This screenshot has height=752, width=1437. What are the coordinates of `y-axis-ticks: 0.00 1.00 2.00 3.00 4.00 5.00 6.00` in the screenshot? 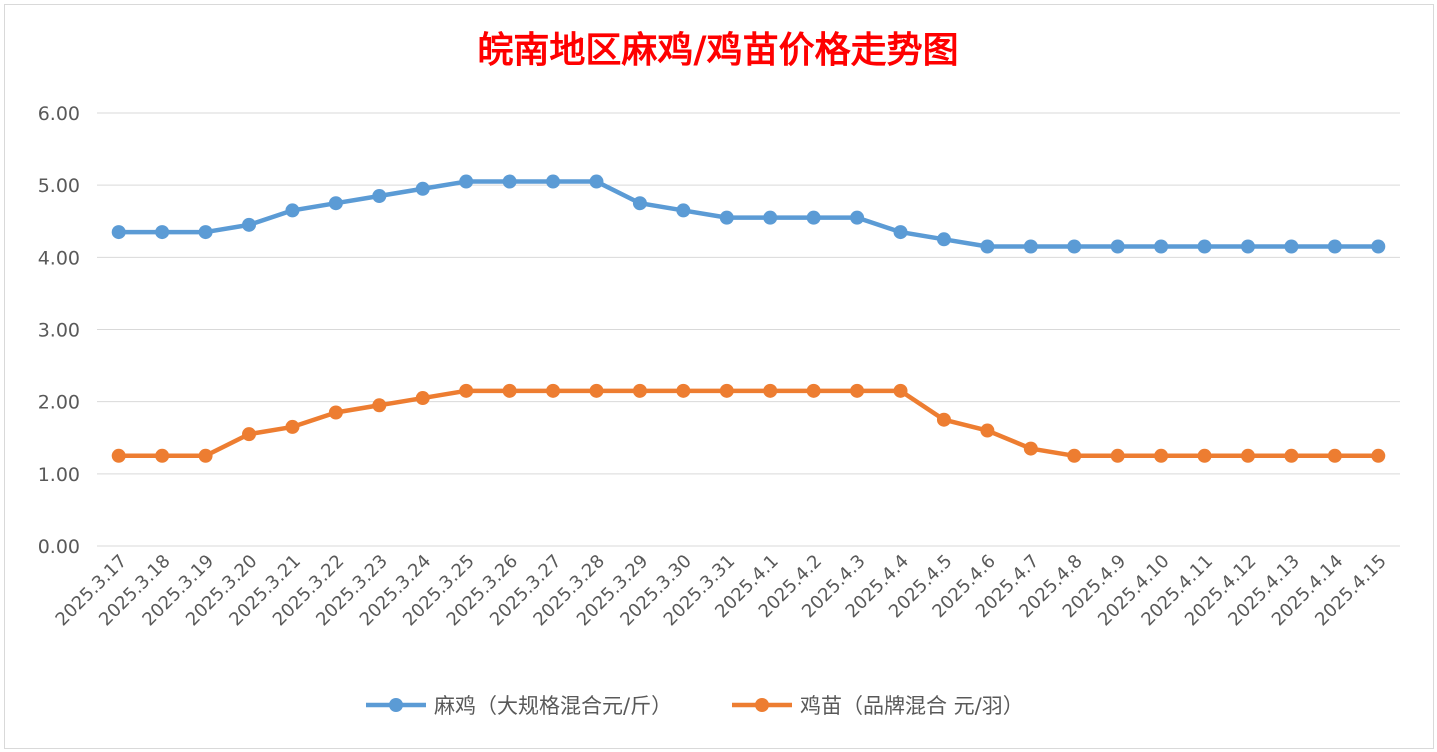 It's located at (59, 330).